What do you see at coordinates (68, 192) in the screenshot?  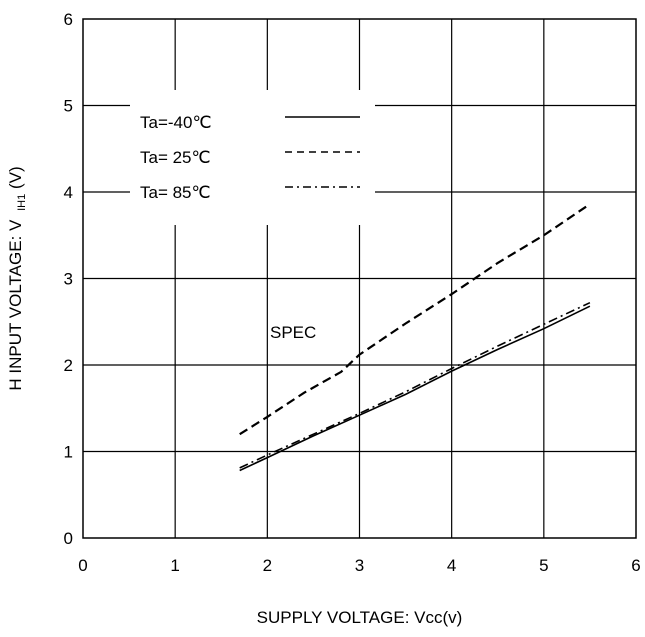 I see `y-tick-label: 4` at bounding box center [68, 192].